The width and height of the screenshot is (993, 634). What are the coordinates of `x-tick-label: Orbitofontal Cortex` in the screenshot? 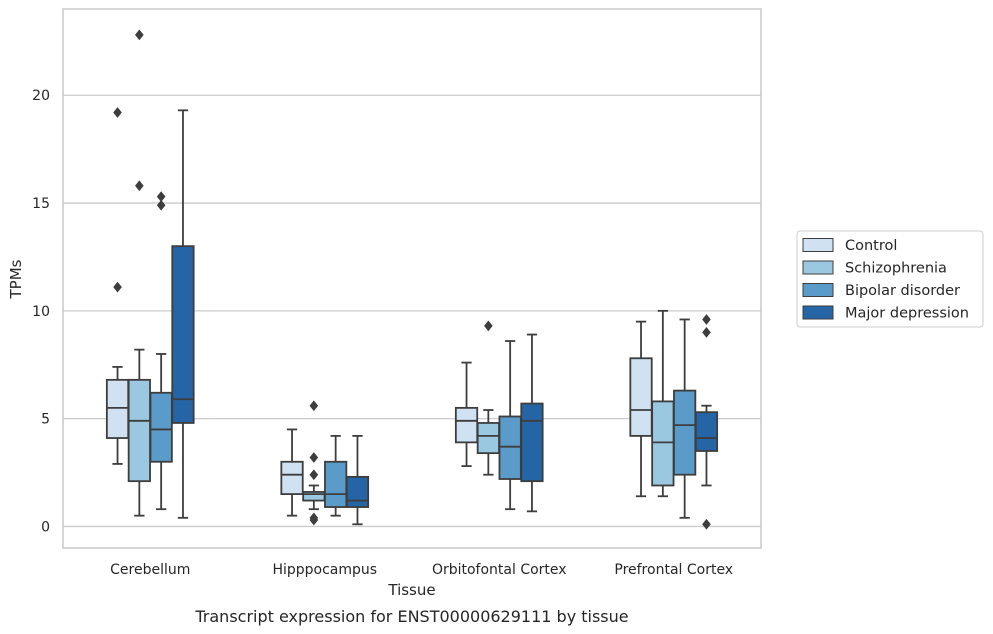 It's located at (499, 570).